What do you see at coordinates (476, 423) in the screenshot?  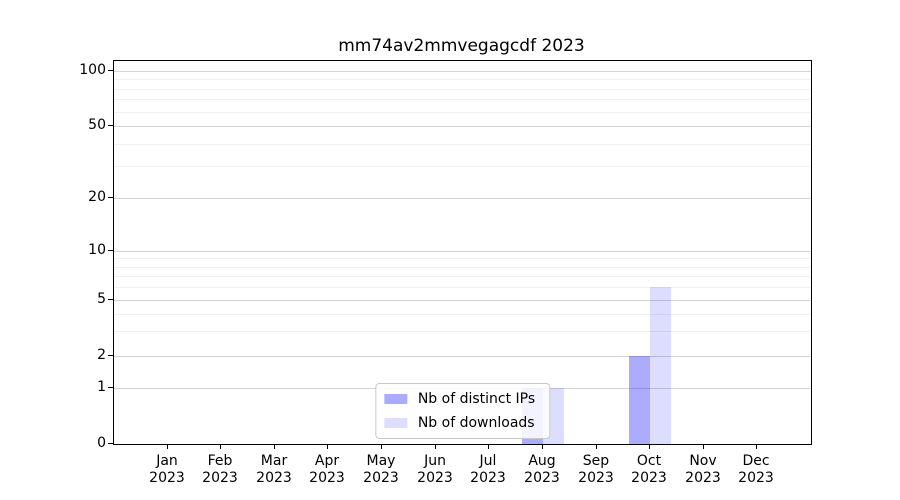 I see `legend-label-downloads: Nb of downloads` at bounding box center [476, 423].